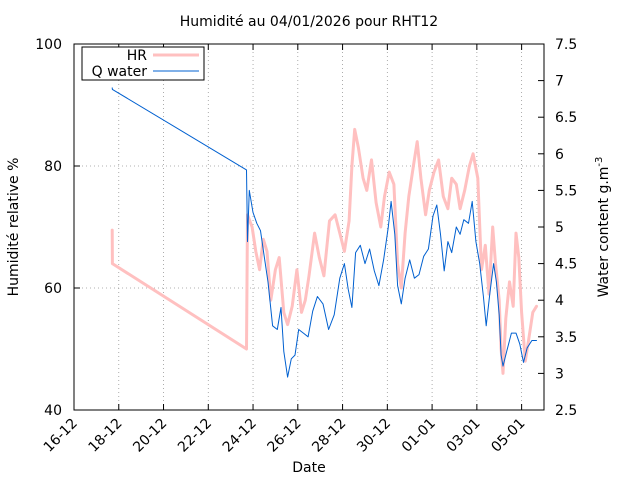 The height and width of the screenshot is (480, 640). Describe the element at coordinates (419, 436) in the screenshot. I see `x-tick-label: 01-01` at that location.